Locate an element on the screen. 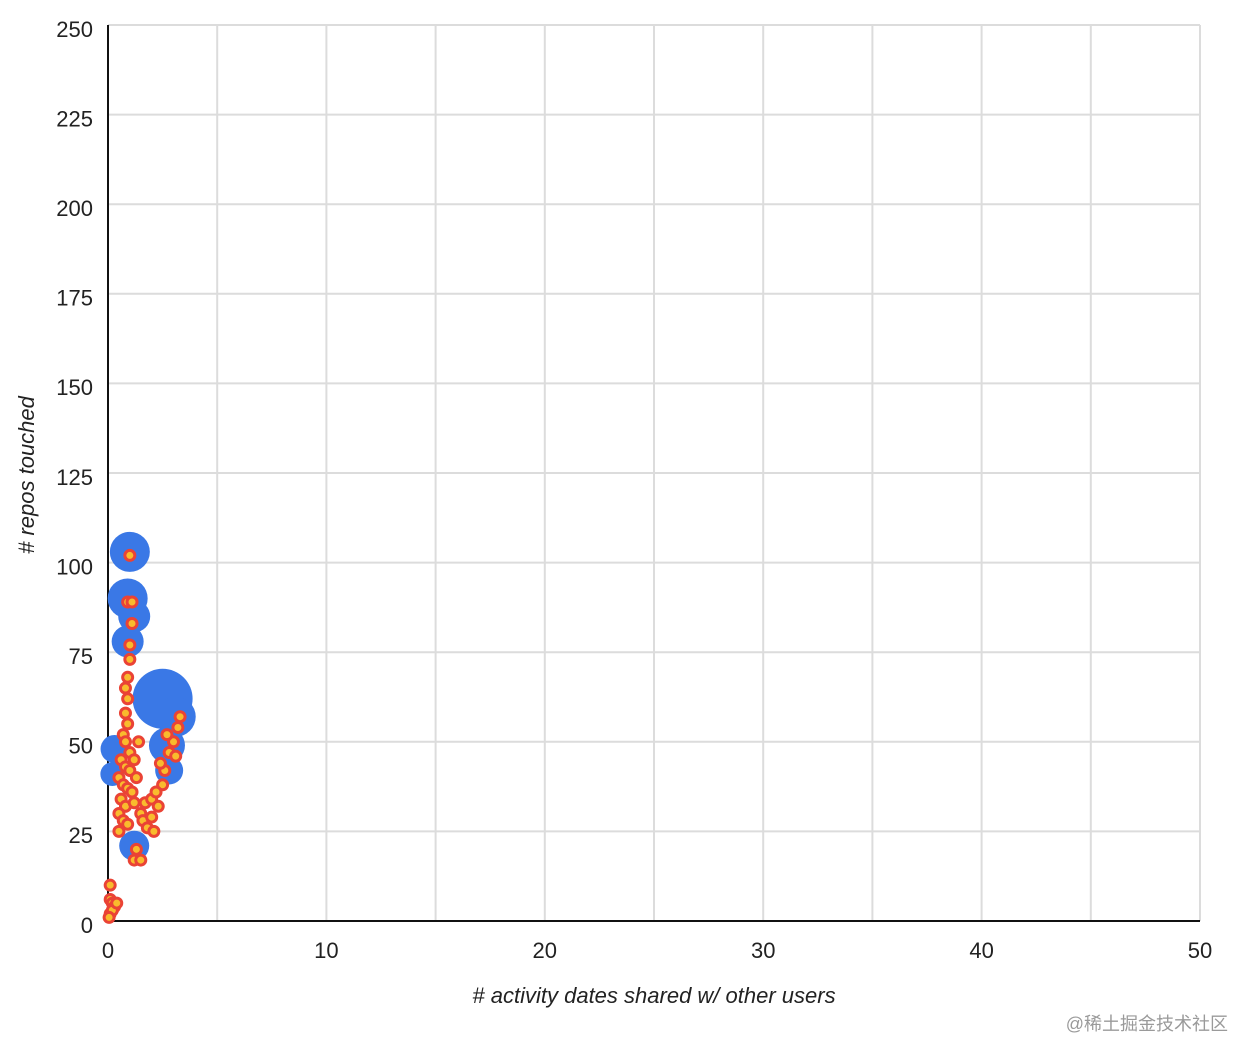 This screenshot has height=1042, width=1234. y-tick-label: 75 is located at coordinates (81, 656).